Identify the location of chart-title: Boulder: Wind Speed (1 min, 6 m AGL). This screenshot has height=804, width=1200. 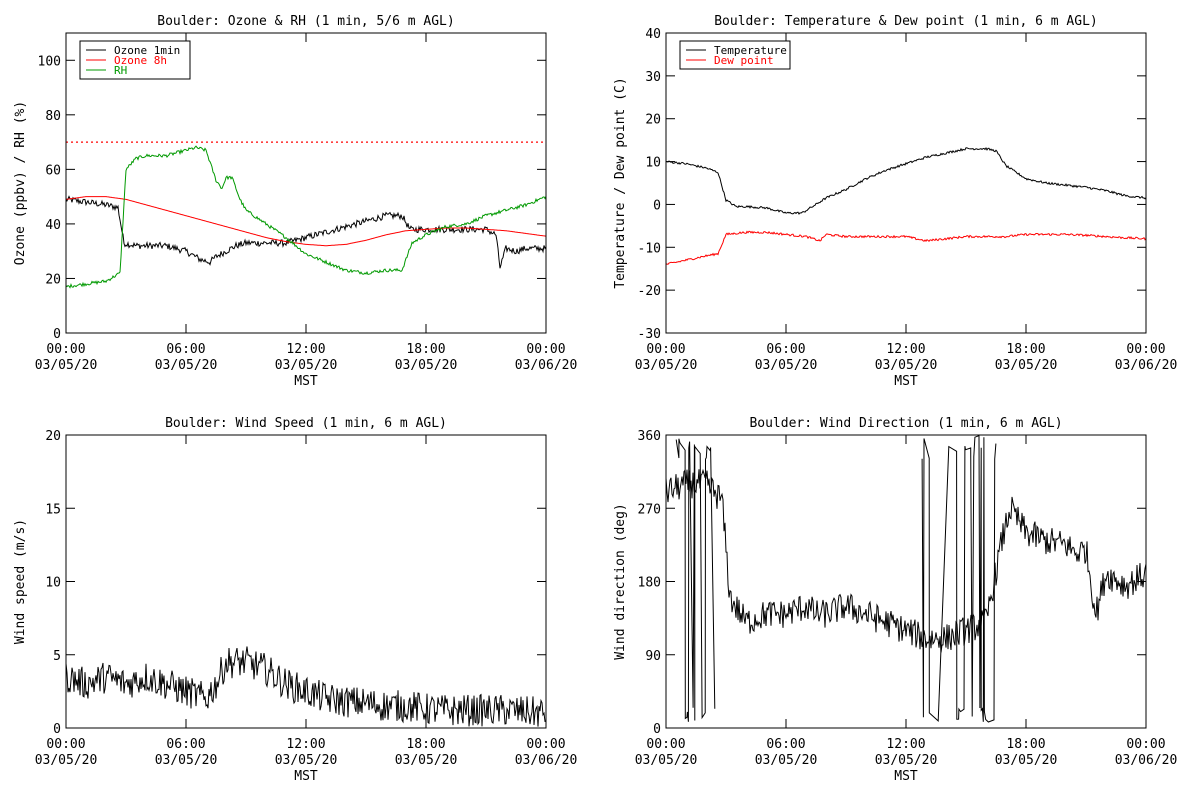
(306, 423).